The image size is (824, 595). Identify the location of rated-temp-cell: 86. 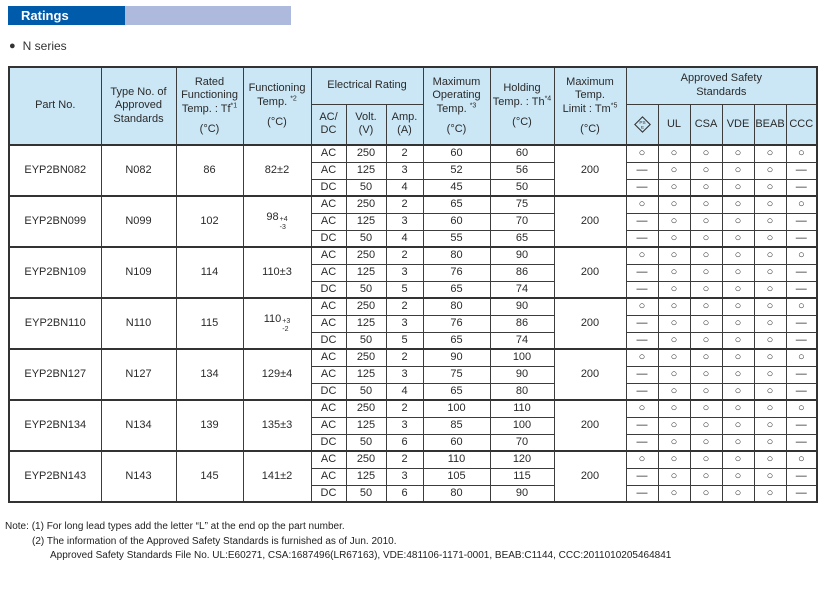
(209, 170).